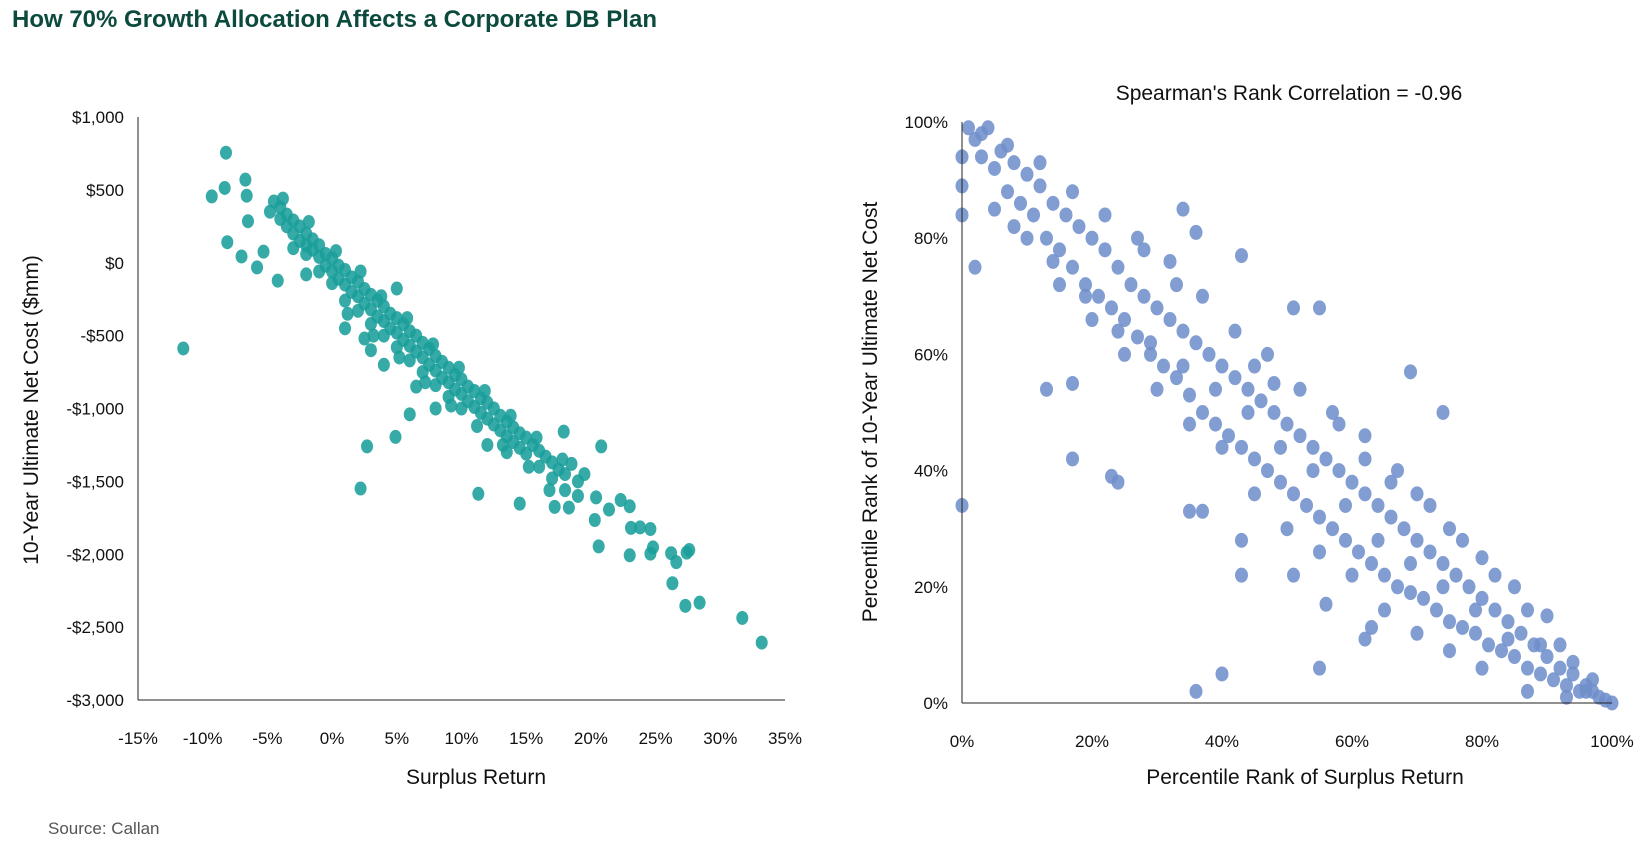 This screenshot has width=1645, height=842. Describe the element at coordinates (95, 627) in the screenshot. I see `left-y-tick-label: -$2,500` at that location.